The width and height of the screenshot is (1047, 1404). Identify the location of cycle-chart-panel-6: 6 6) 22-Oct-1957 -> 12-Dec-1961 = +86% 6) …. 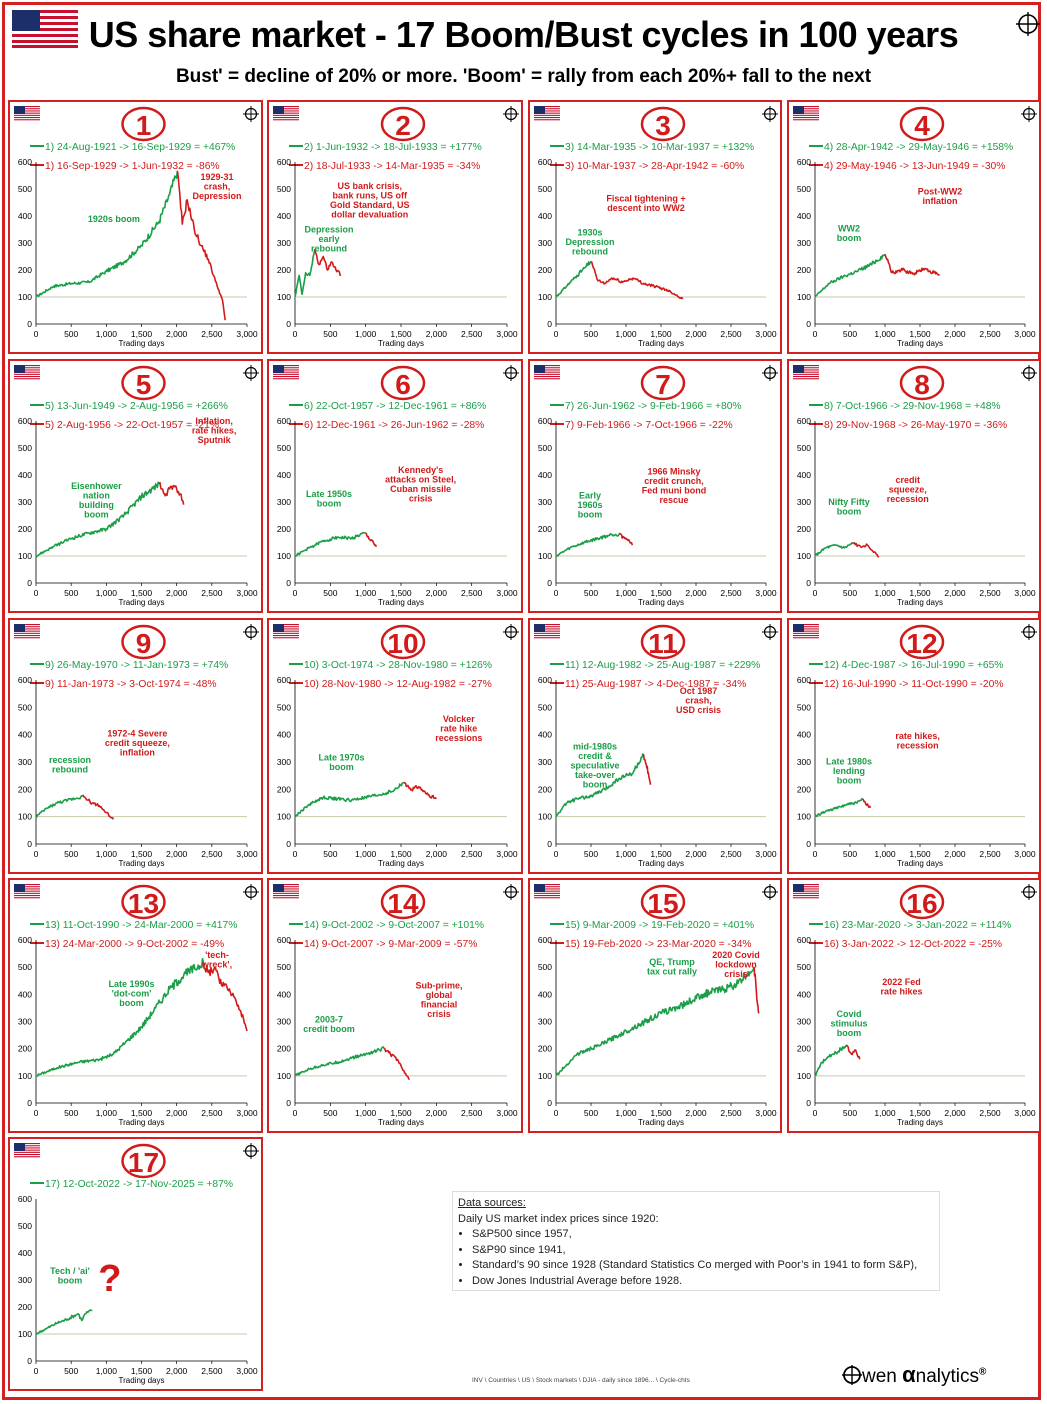
(395, 486).